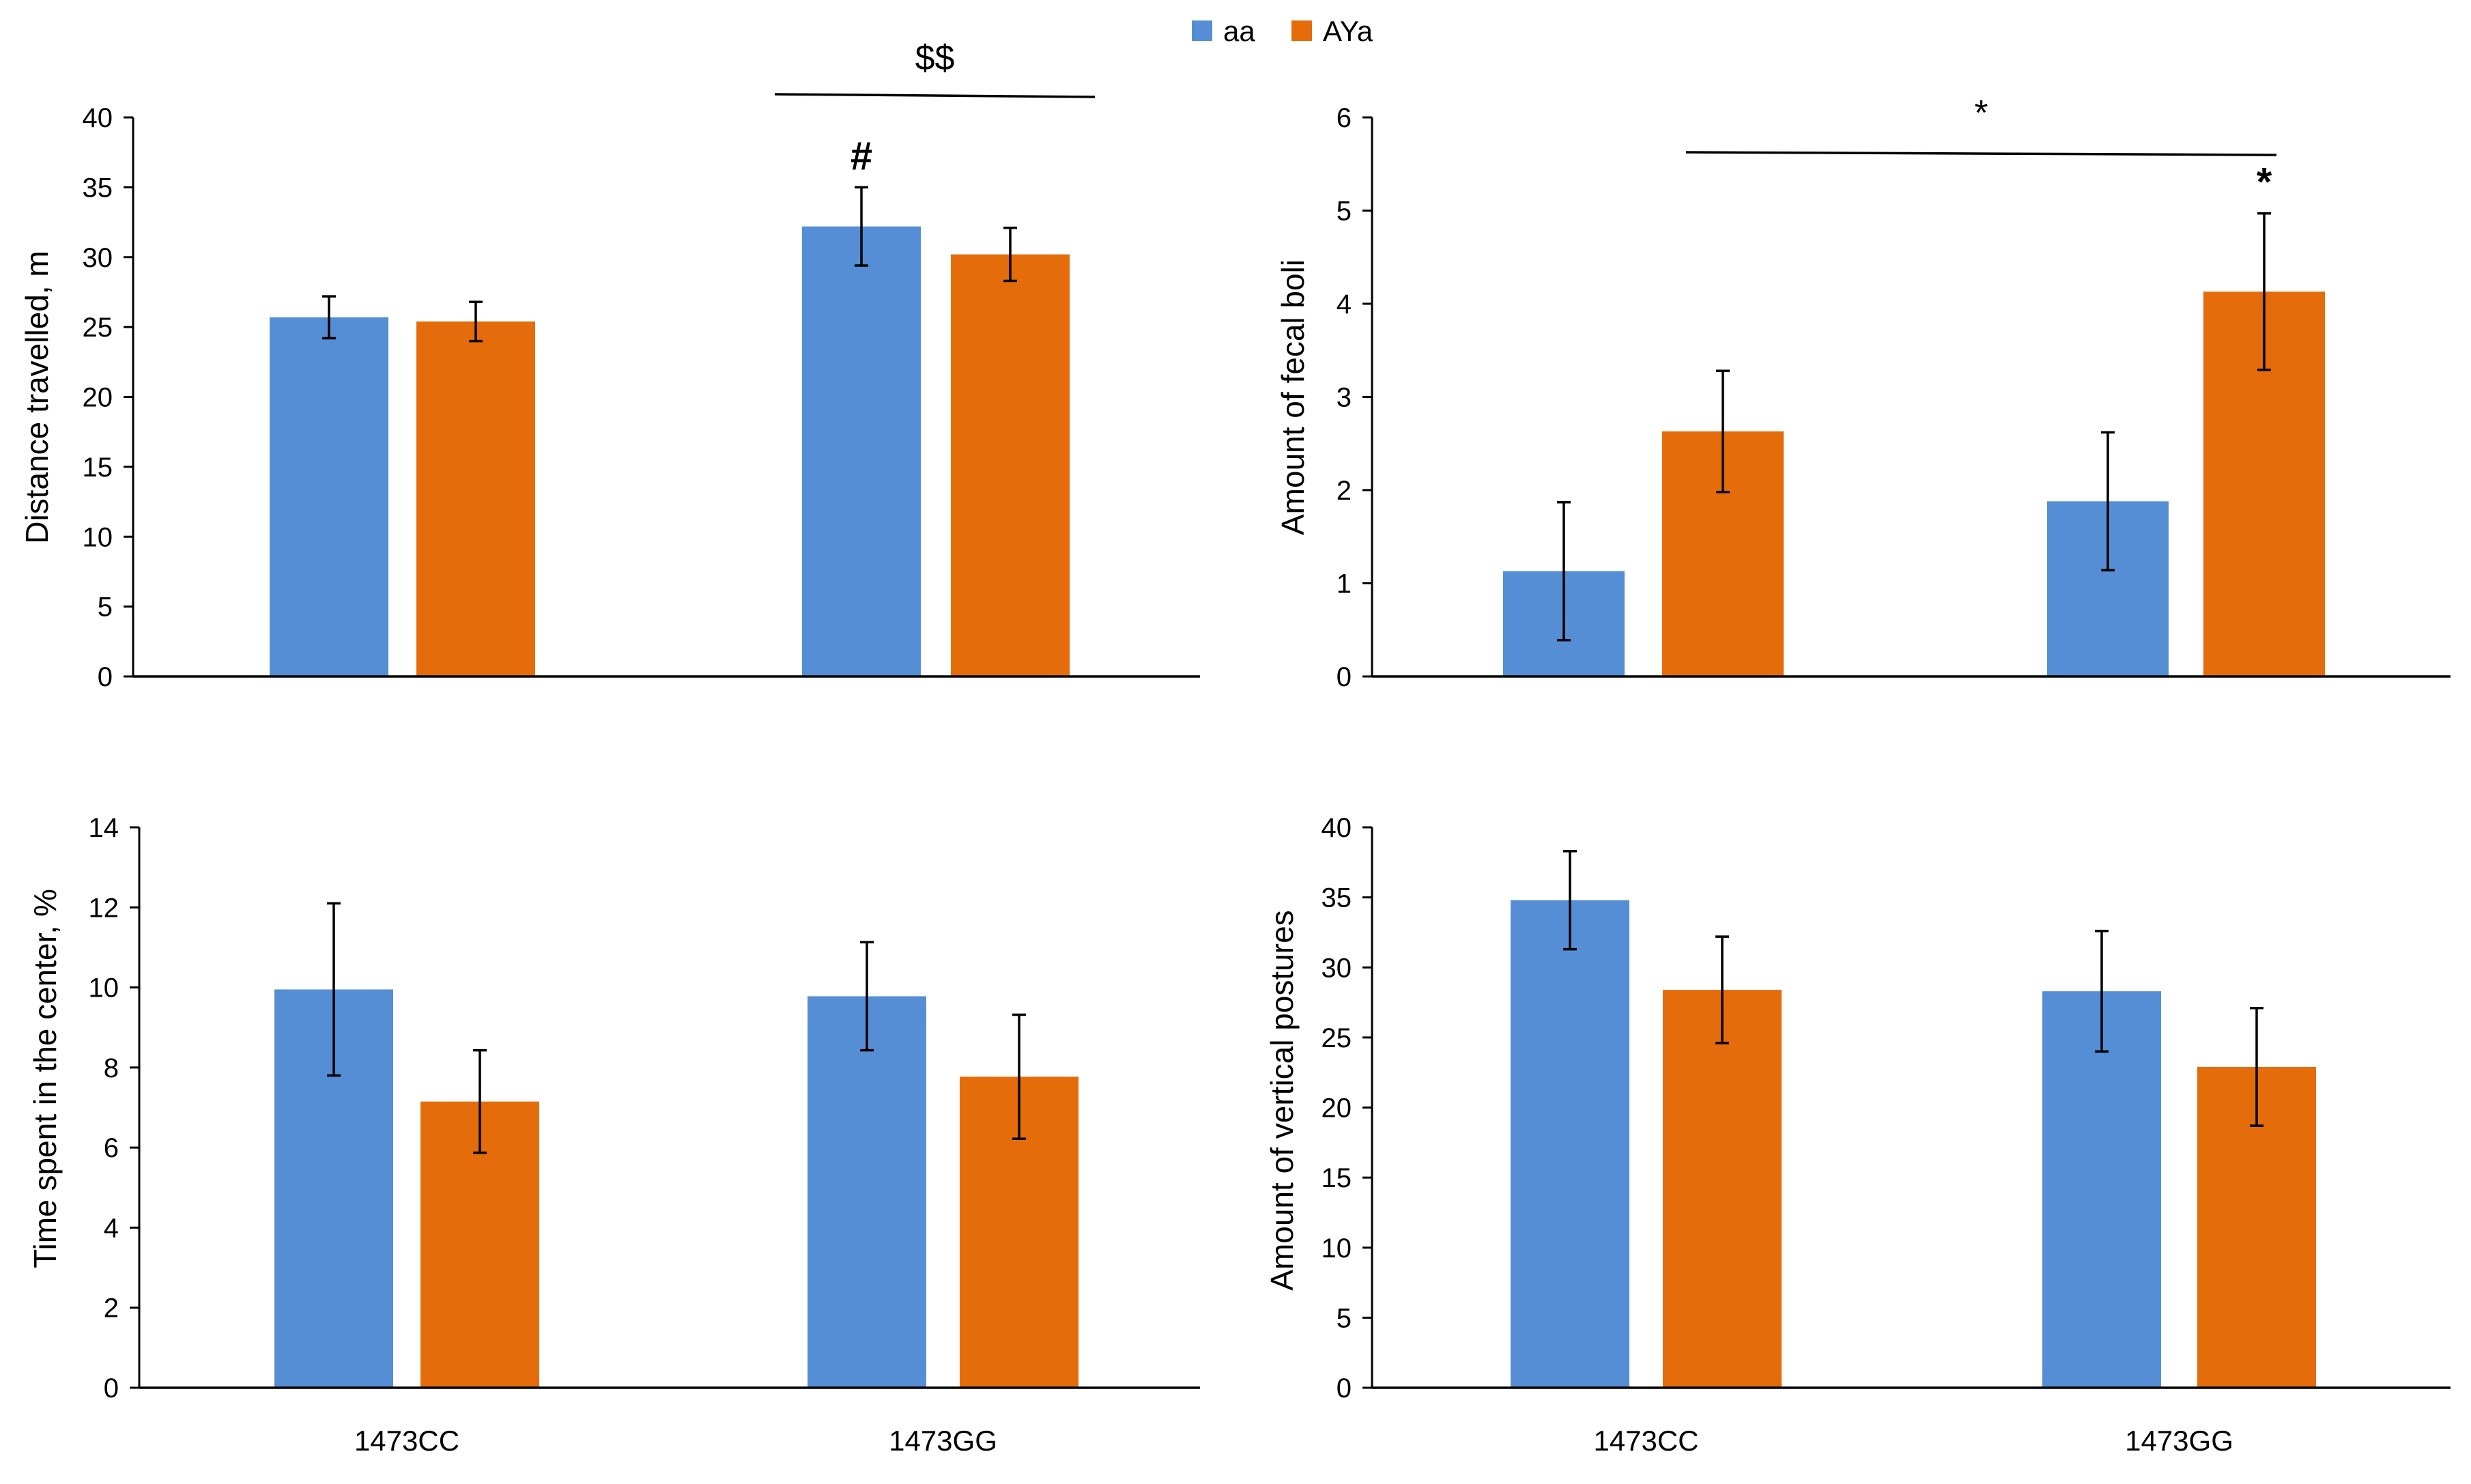 The width and height of the screenshot is (2471, 1484). I want to click on legend-label-aa: aa, so click(1239, 31).